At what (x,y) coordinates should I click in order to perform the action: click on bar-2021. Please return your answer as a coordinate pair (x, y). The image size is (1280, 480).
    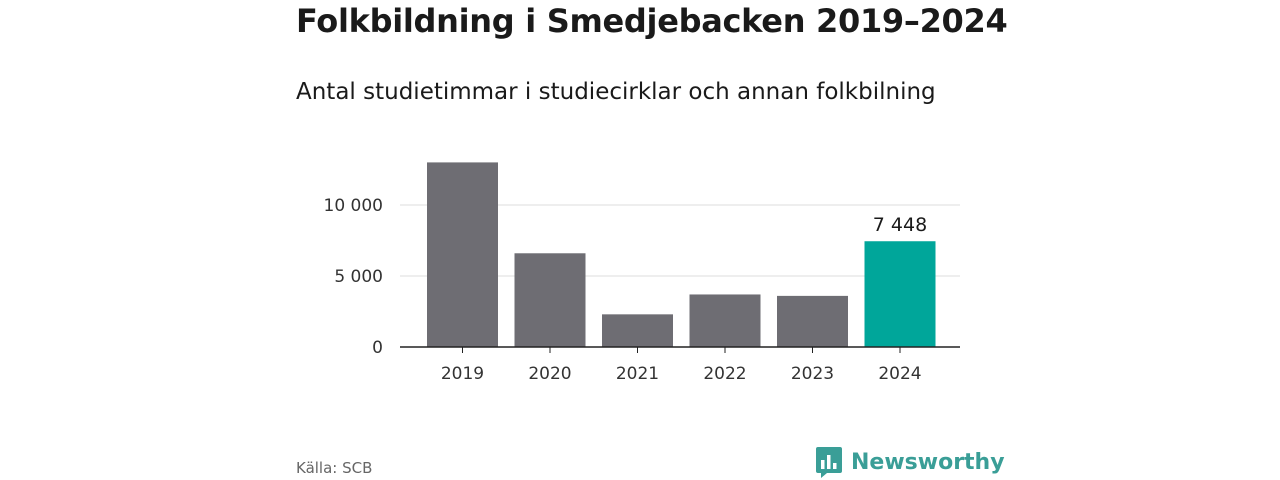
    Looking at the image, I should click on (637, 330).